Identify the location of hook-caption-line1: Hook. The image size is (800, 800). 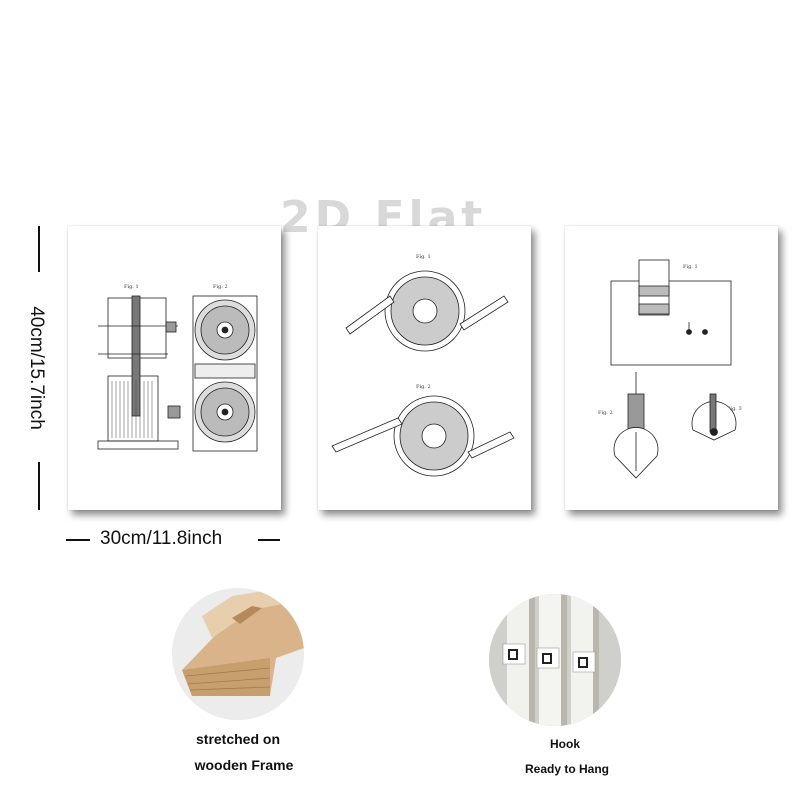
(565, 744).